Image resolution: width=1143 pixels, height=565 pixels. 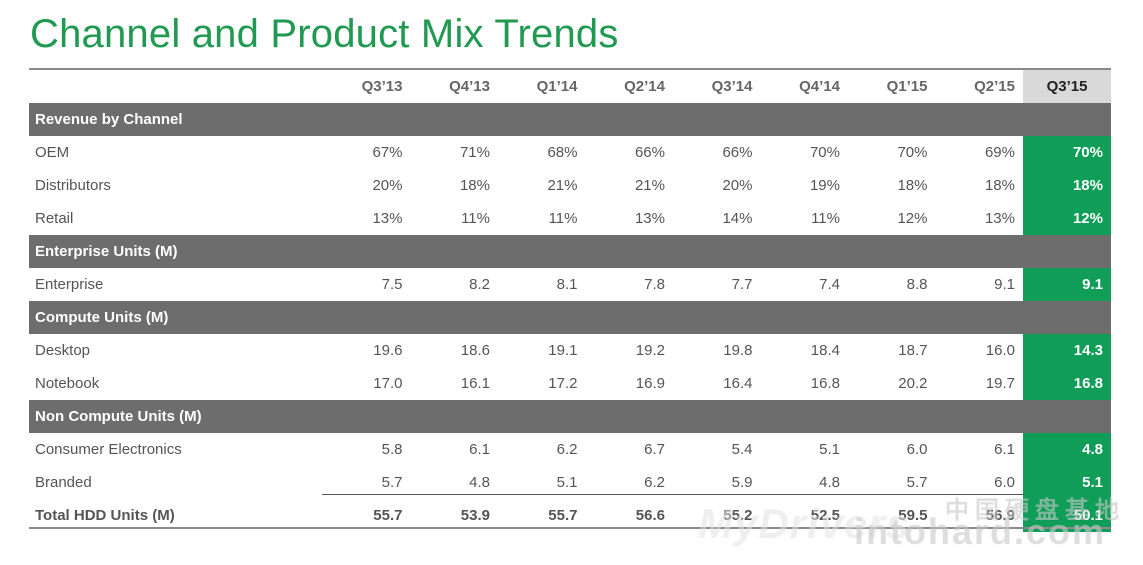 What do you see at coordinates (742, 284) in the screenshot?
I see `value-cell: 7.7` at bounding box center [742, 284].